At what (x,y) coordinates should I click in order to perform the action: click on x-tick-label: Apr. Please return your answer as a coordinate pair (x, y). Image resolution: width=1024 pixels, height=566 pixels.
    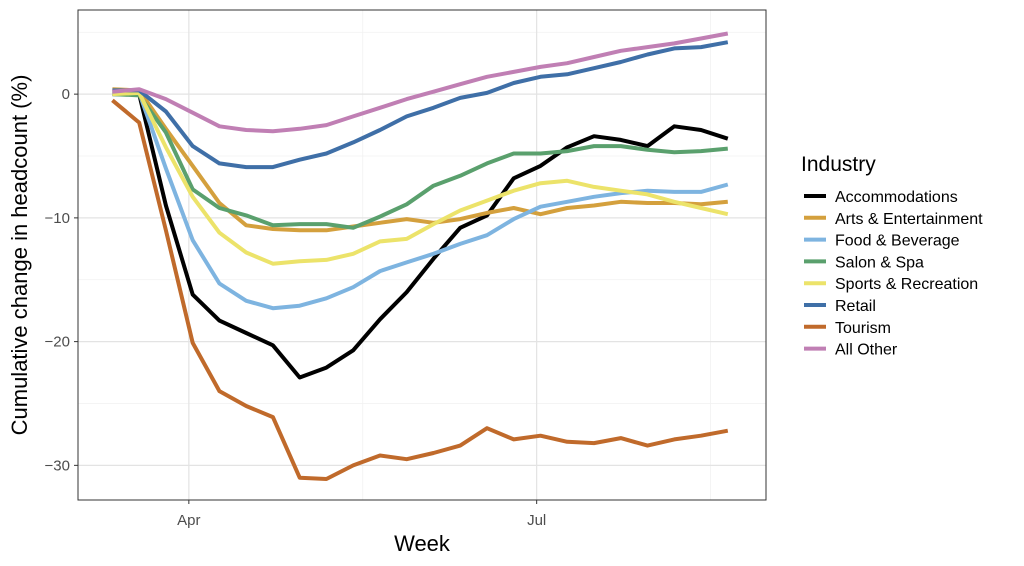
    Looking at the image, I should click on (188, 520).